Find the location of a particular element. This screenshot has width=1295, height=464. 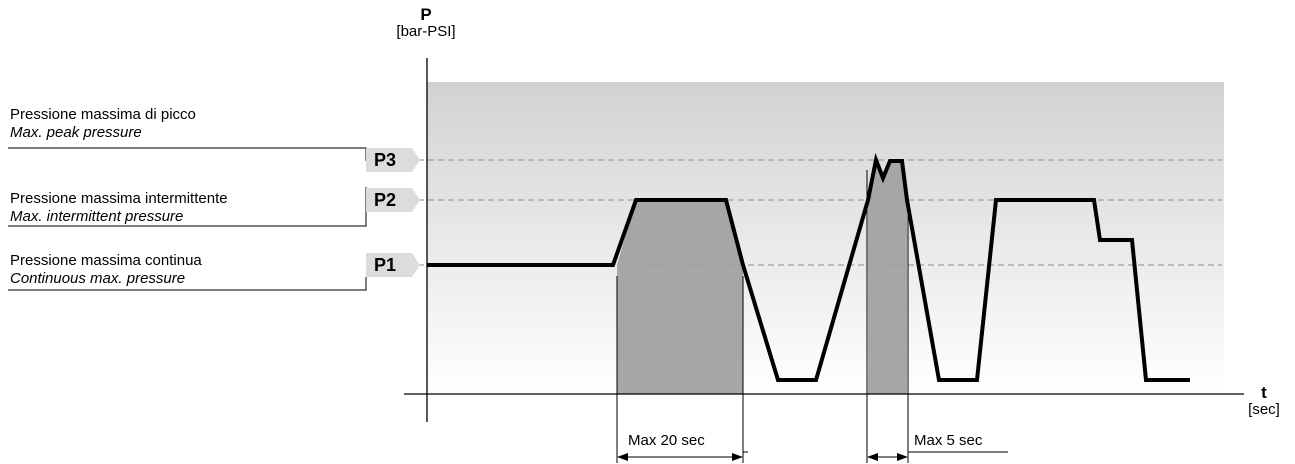

duration-20s-label: Max 20 sec is located at coordinates (666, 440).